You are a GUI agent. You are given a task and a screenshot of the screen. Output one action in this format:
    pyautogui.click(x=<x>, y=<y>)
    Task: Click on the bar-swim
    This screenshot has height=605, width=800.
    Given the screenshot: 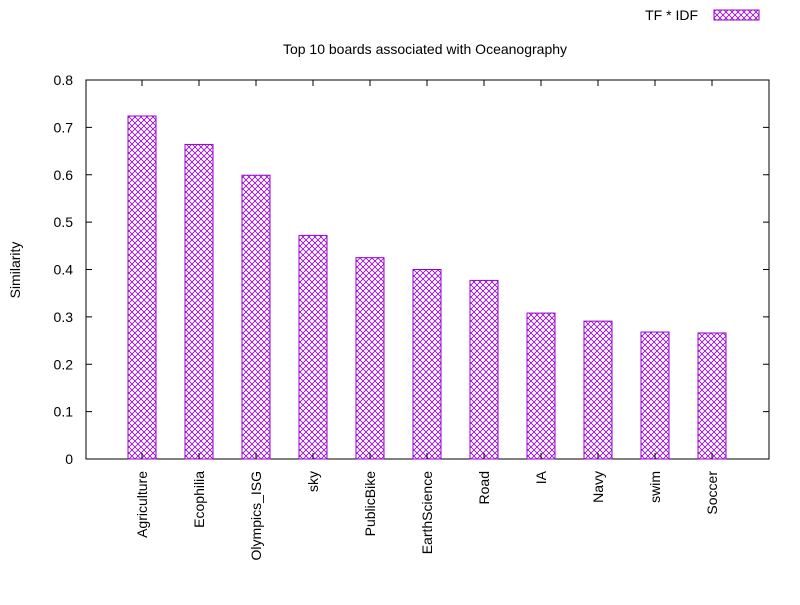 What is the action you would take?
    pyautogui.click(x=655, y=395)
    